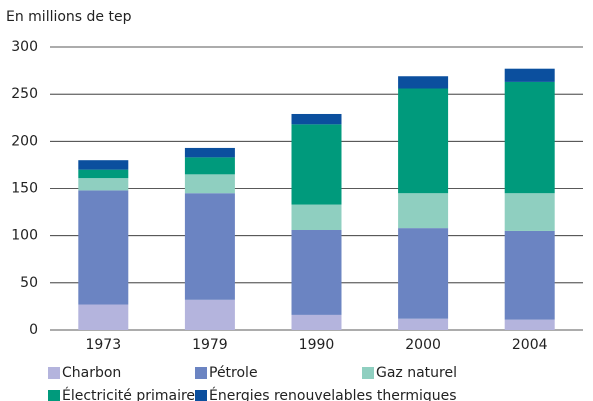  Describe the element at coordinates (24, 189) in the screenshot. I see `y-tick-label: 150` at that location.